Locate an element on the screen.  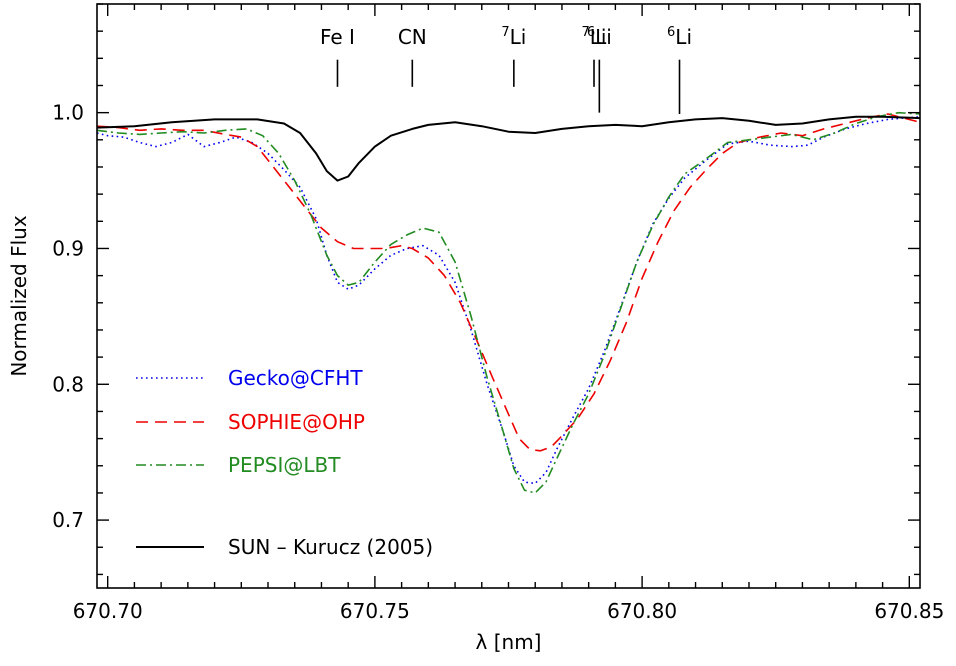
legend-label: PEPSI@LBT is located at coordinates (284, 465).